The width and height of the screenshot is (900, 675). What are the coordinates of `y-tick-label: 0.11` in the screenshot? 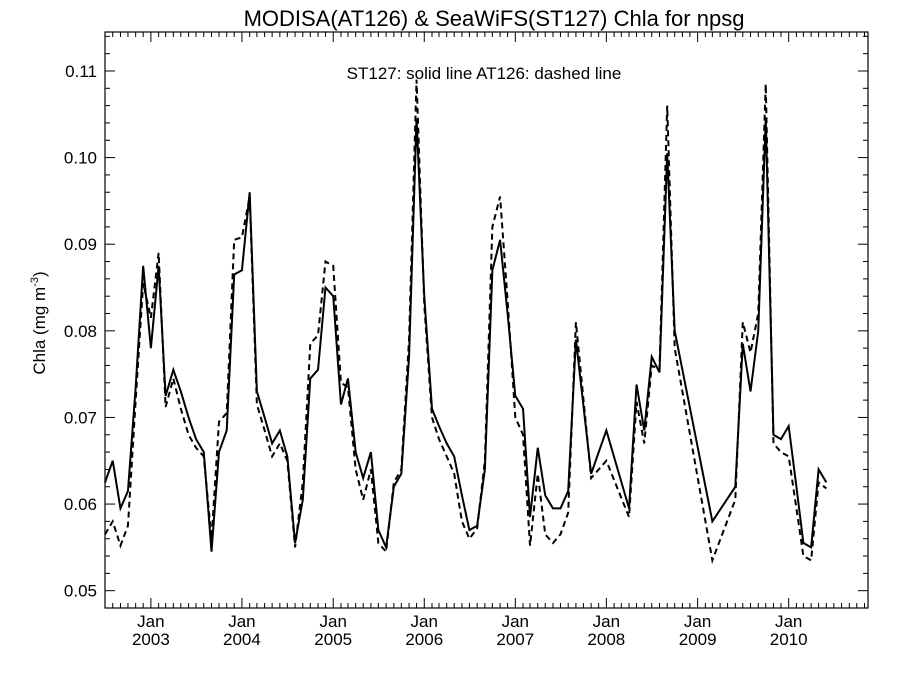 It's located at (81, 71).